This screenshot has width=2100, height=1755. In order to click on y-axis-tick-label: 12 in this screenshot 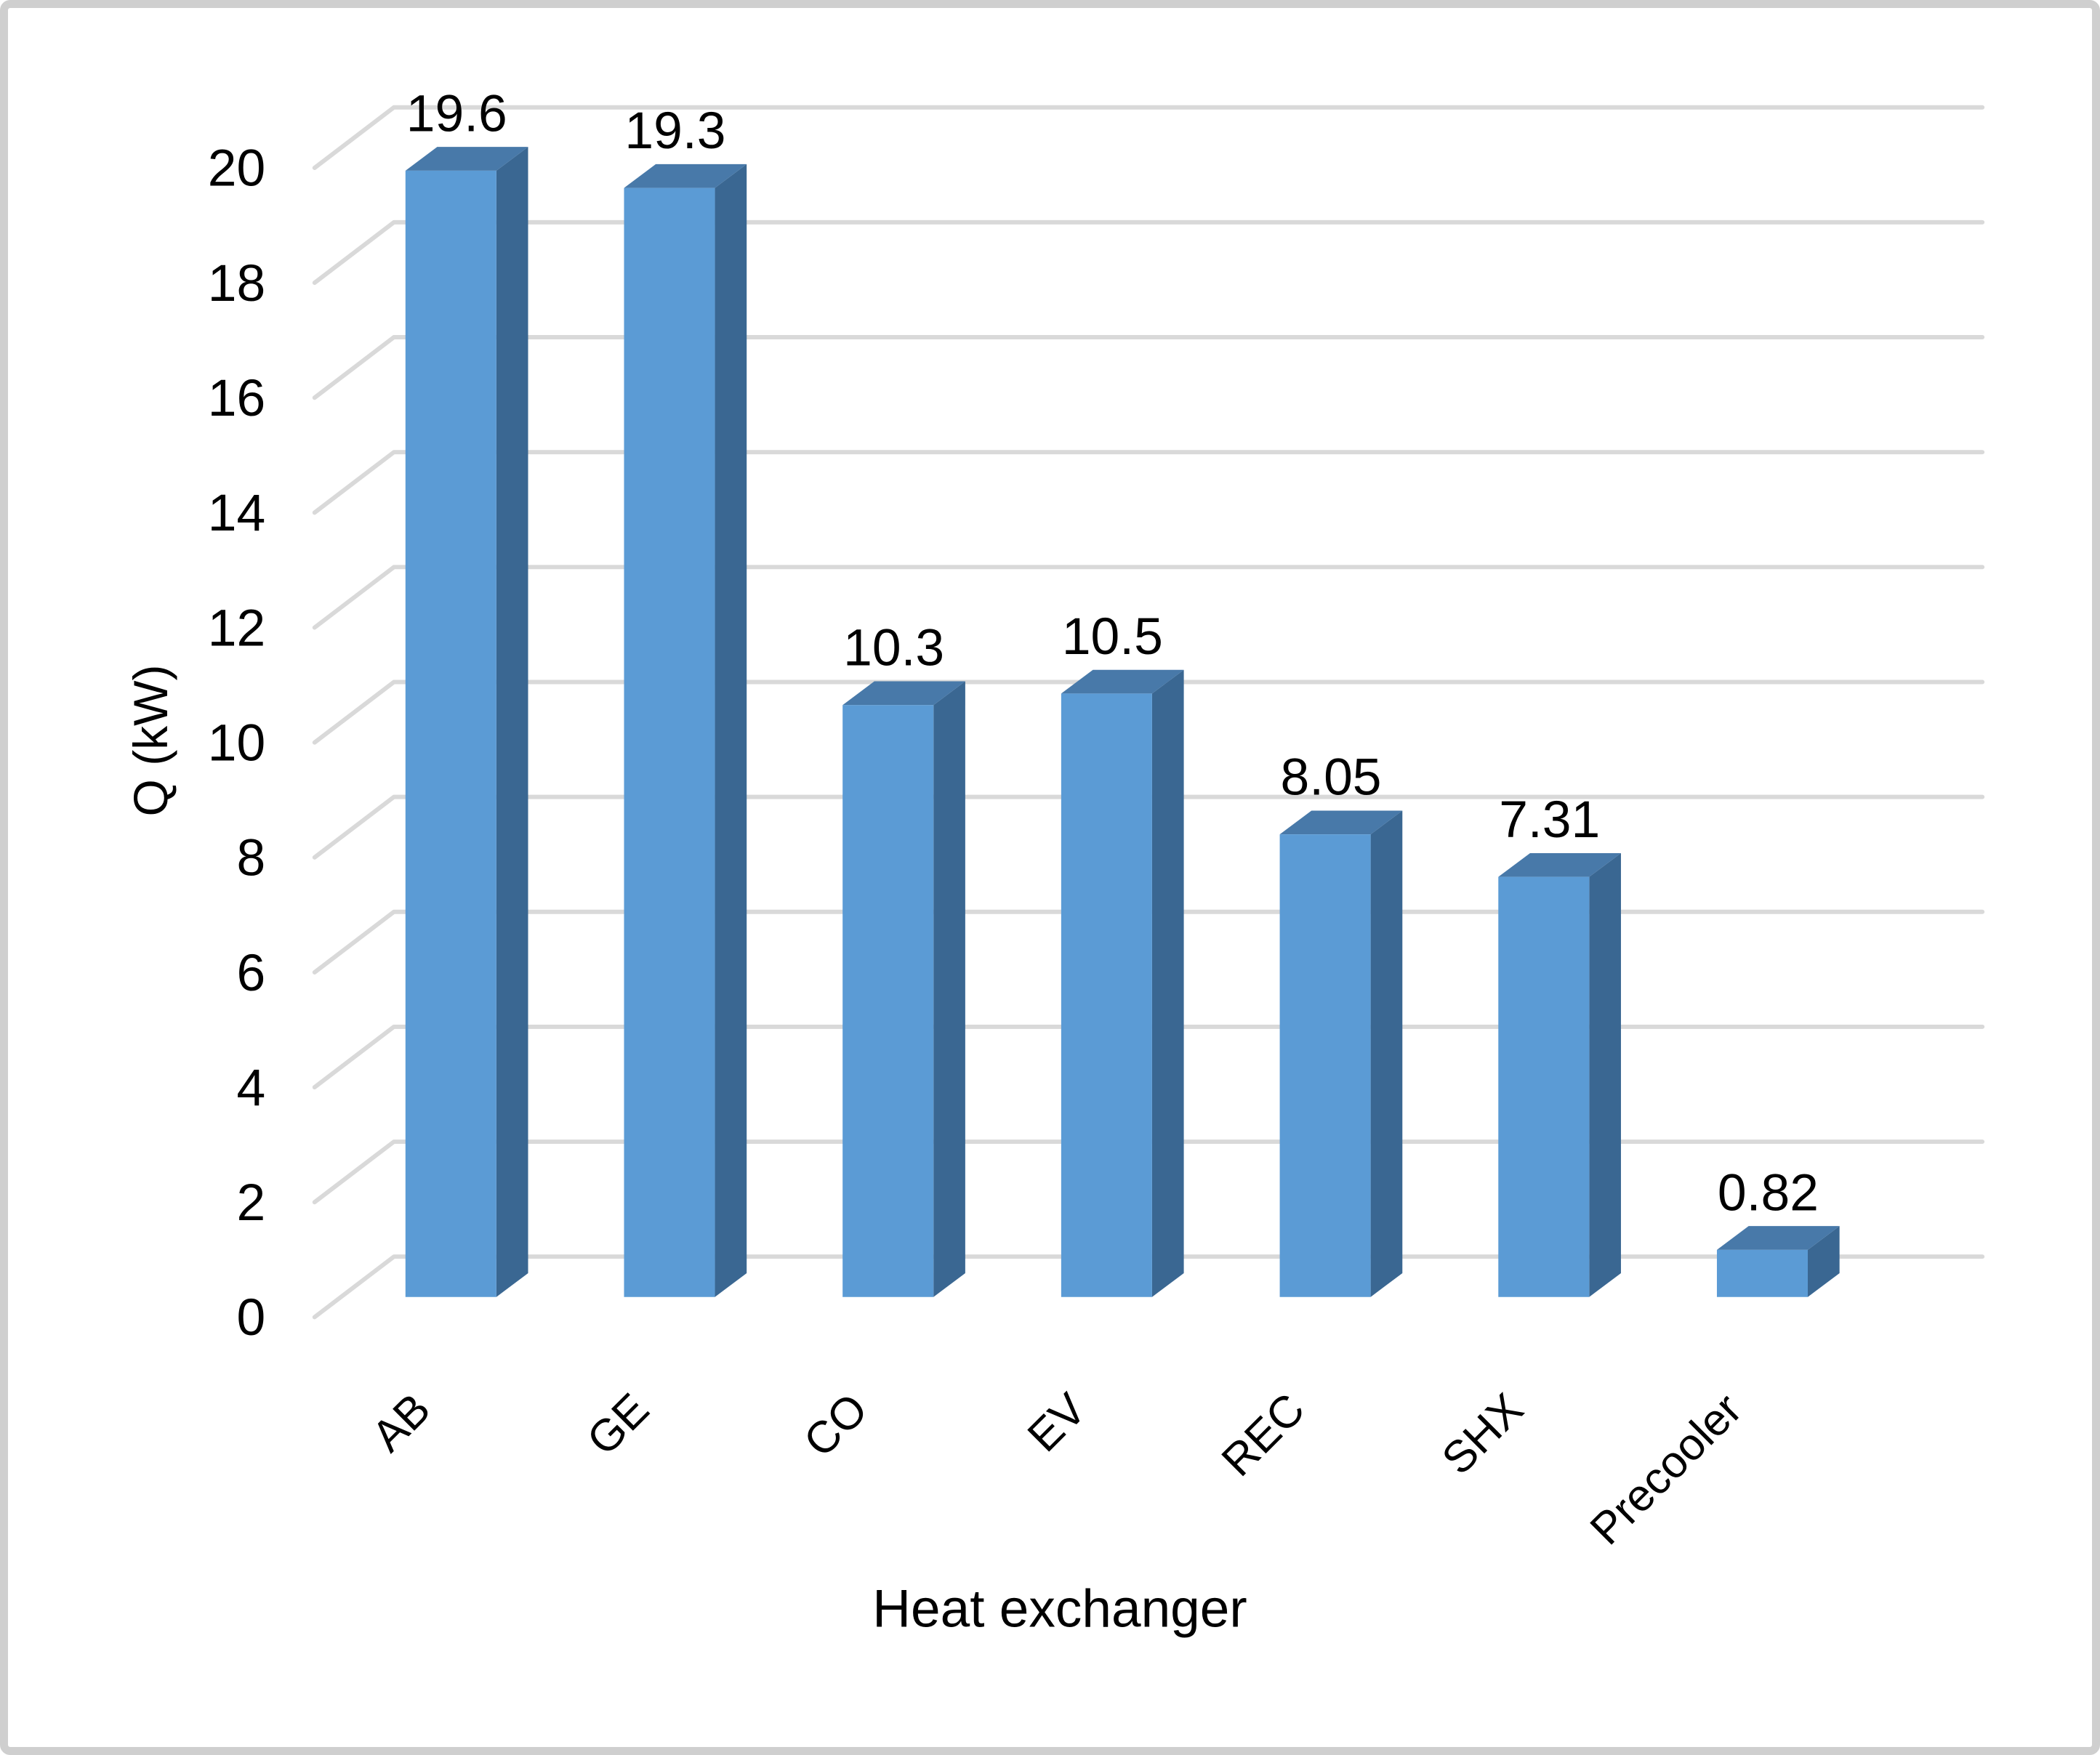, I will do `click(237, 628)`.